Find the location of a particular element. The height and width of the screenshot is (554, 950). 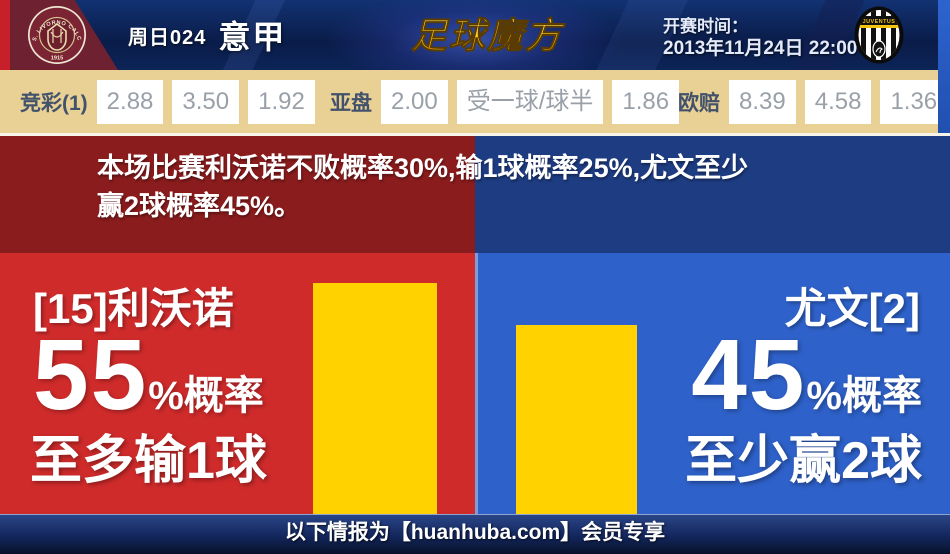

odds-value-box: 2.00 is located at coordinates (414, 101).